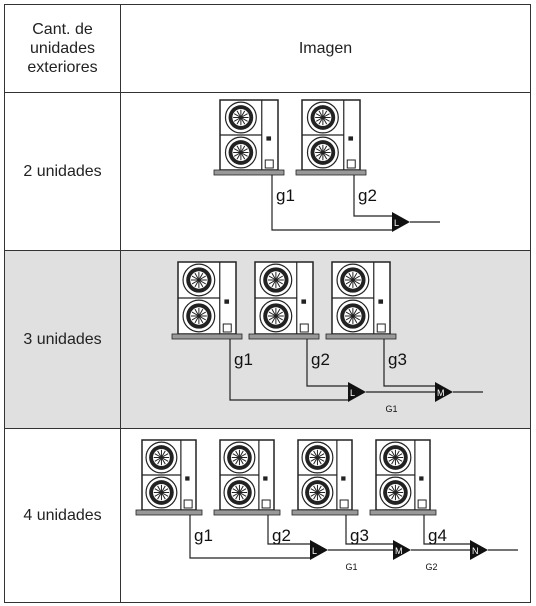 The height and width of the screenshot is (606, 536). What do you see at coordinates (475, 551) in the screenshot?
I see `joint-label: N` at bounding box center [475, 551].